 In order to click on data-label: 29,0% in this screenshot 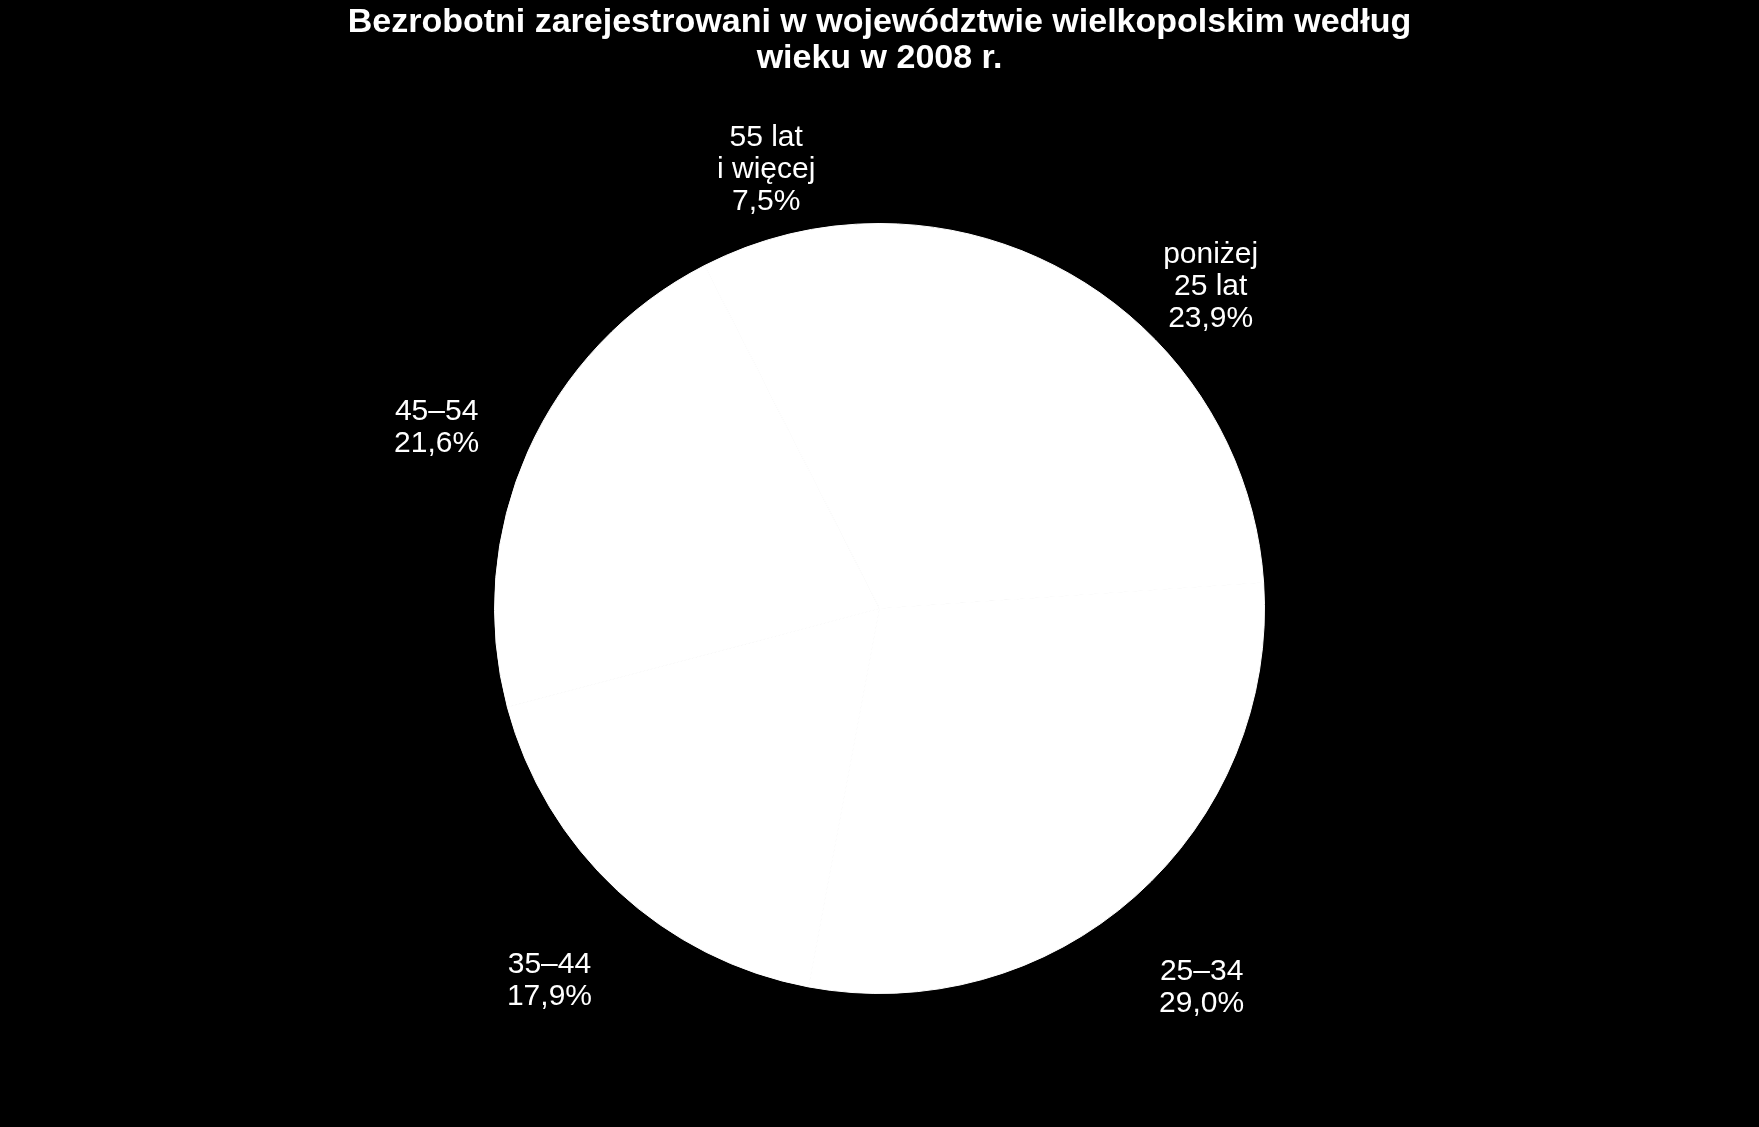, I will do `click(1202, 1002)`.